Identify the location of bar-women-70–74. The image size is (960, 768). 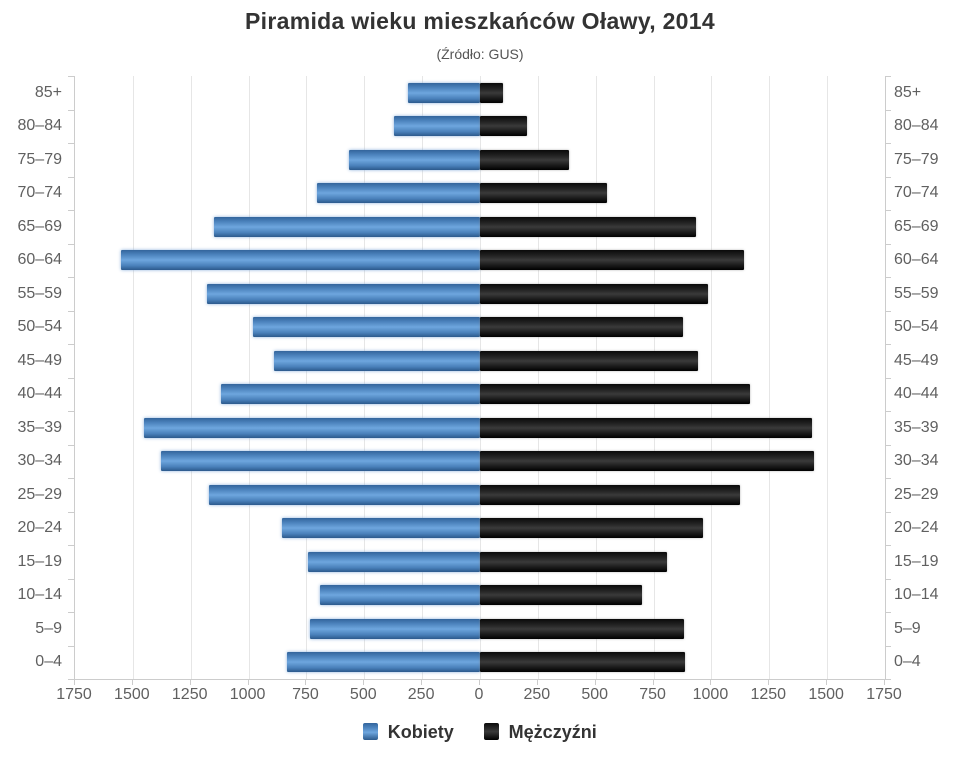
(398, 193).